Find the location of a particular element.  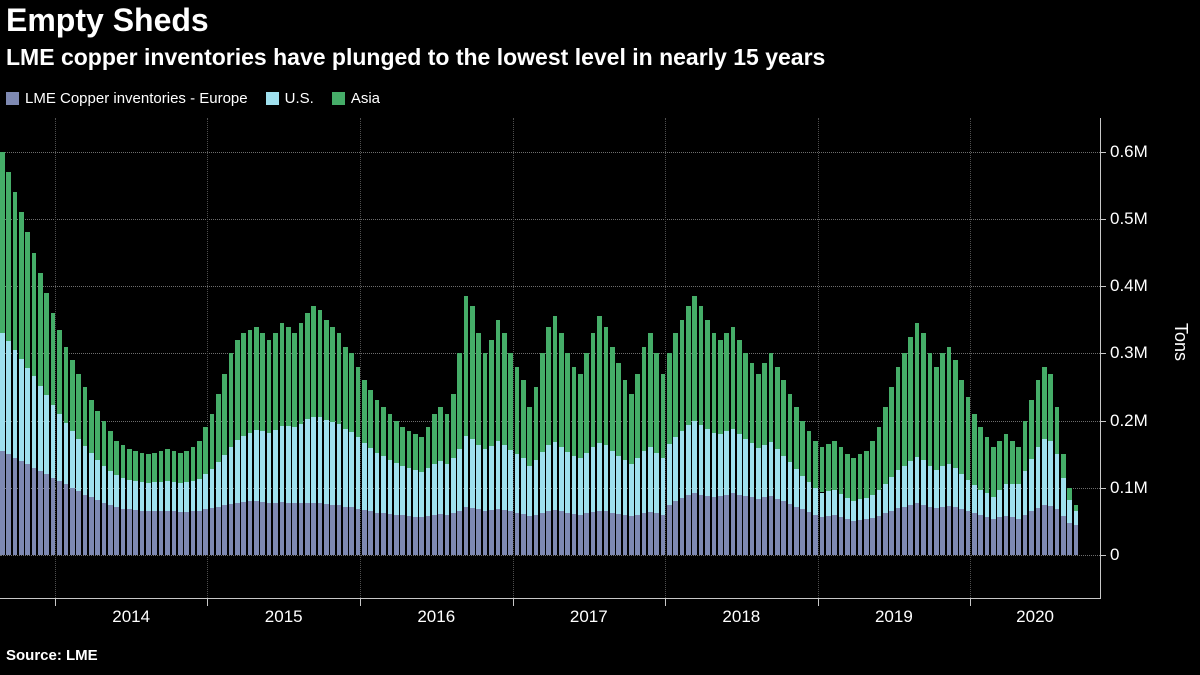

v-gridline is located at coordinates (513, 358).